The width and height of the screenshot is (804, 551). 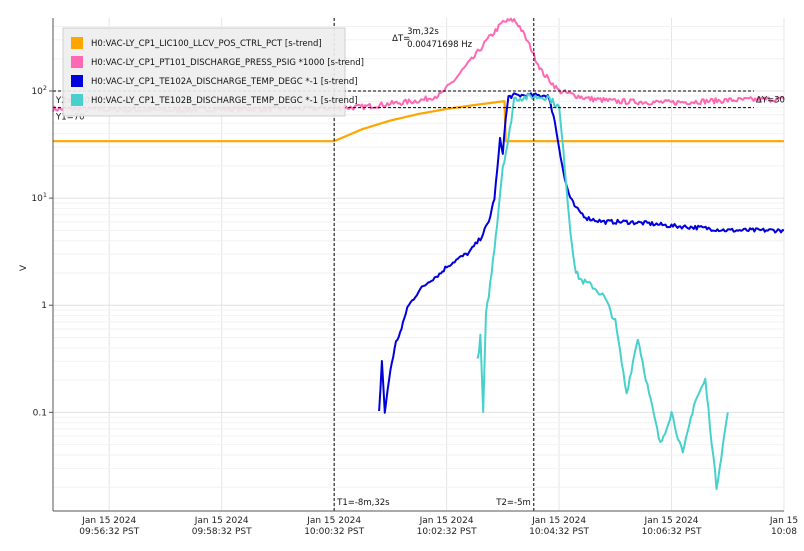 What do you see at coordinates (439, 45) in the screenshot?
I see `delta-t-frequency: 0.00471698 Hz` at bounding box center [439, 45].